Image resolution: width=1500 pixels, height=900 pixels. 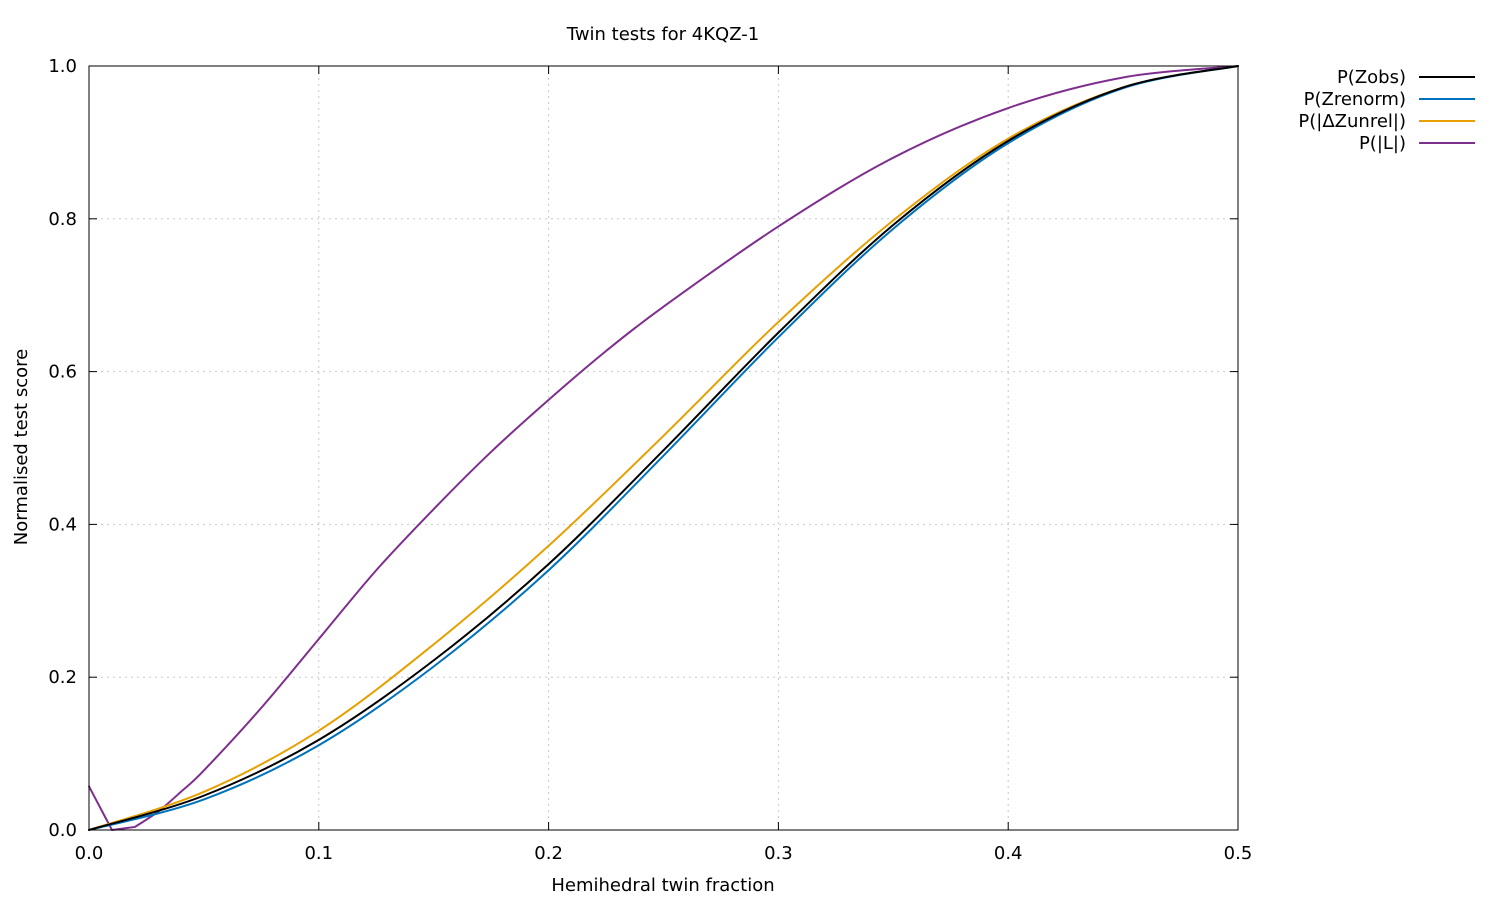 What do you see at coordinates (89, 853) in the screenshot?
I see `x-tick-label: 0.0` at bounding box center [89, 853].